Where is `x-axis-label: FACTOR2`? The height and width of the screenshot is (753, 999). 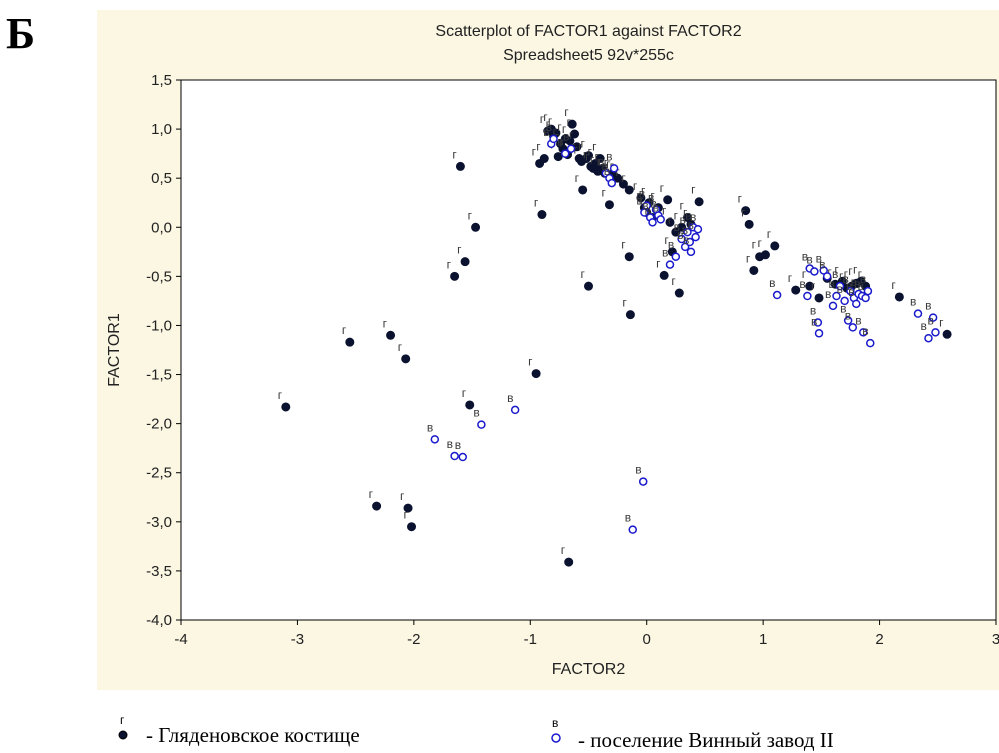 x-axis-label: FACTOR2 is located at coordinates (589, 669).